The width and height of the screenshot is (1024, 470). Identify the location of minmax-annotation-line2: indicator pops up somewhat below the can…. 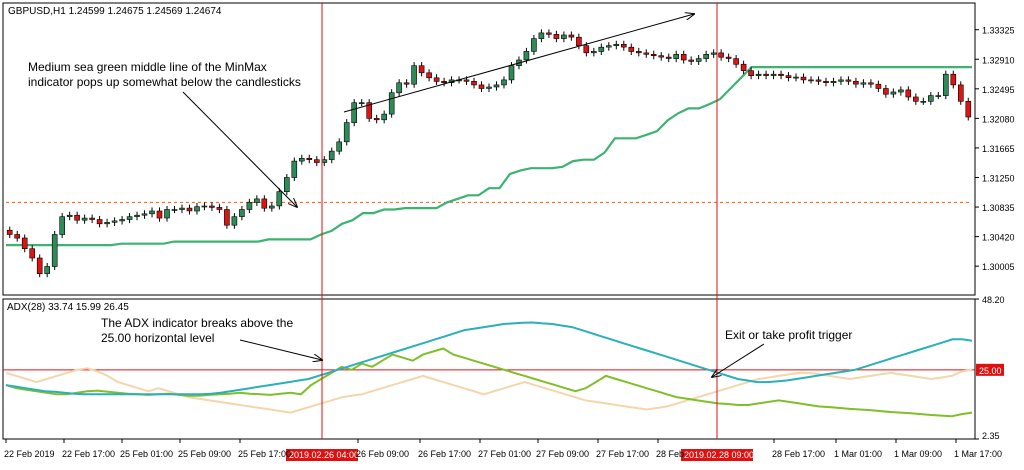
(164, 82).